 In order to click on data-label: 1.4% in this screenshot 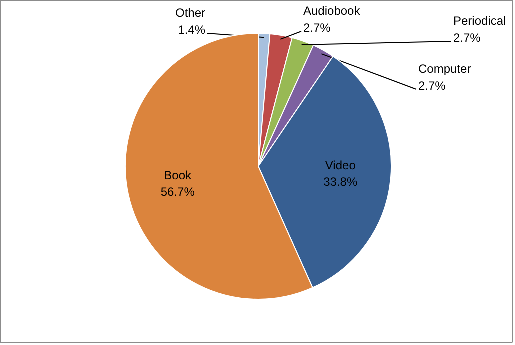, I will do `click(192, 29)`.